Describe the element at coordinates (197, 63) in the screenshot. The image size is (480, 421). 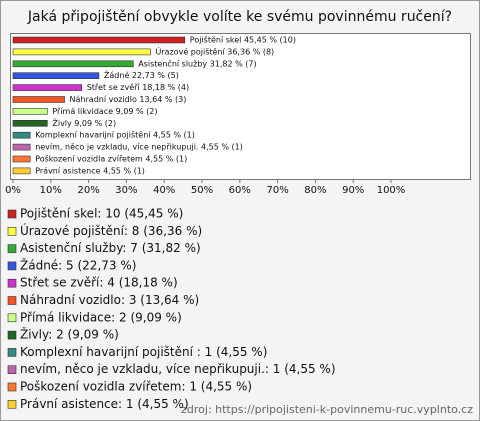
I see `value-label: Asistenční služby 31,82 % (7)` at that location.